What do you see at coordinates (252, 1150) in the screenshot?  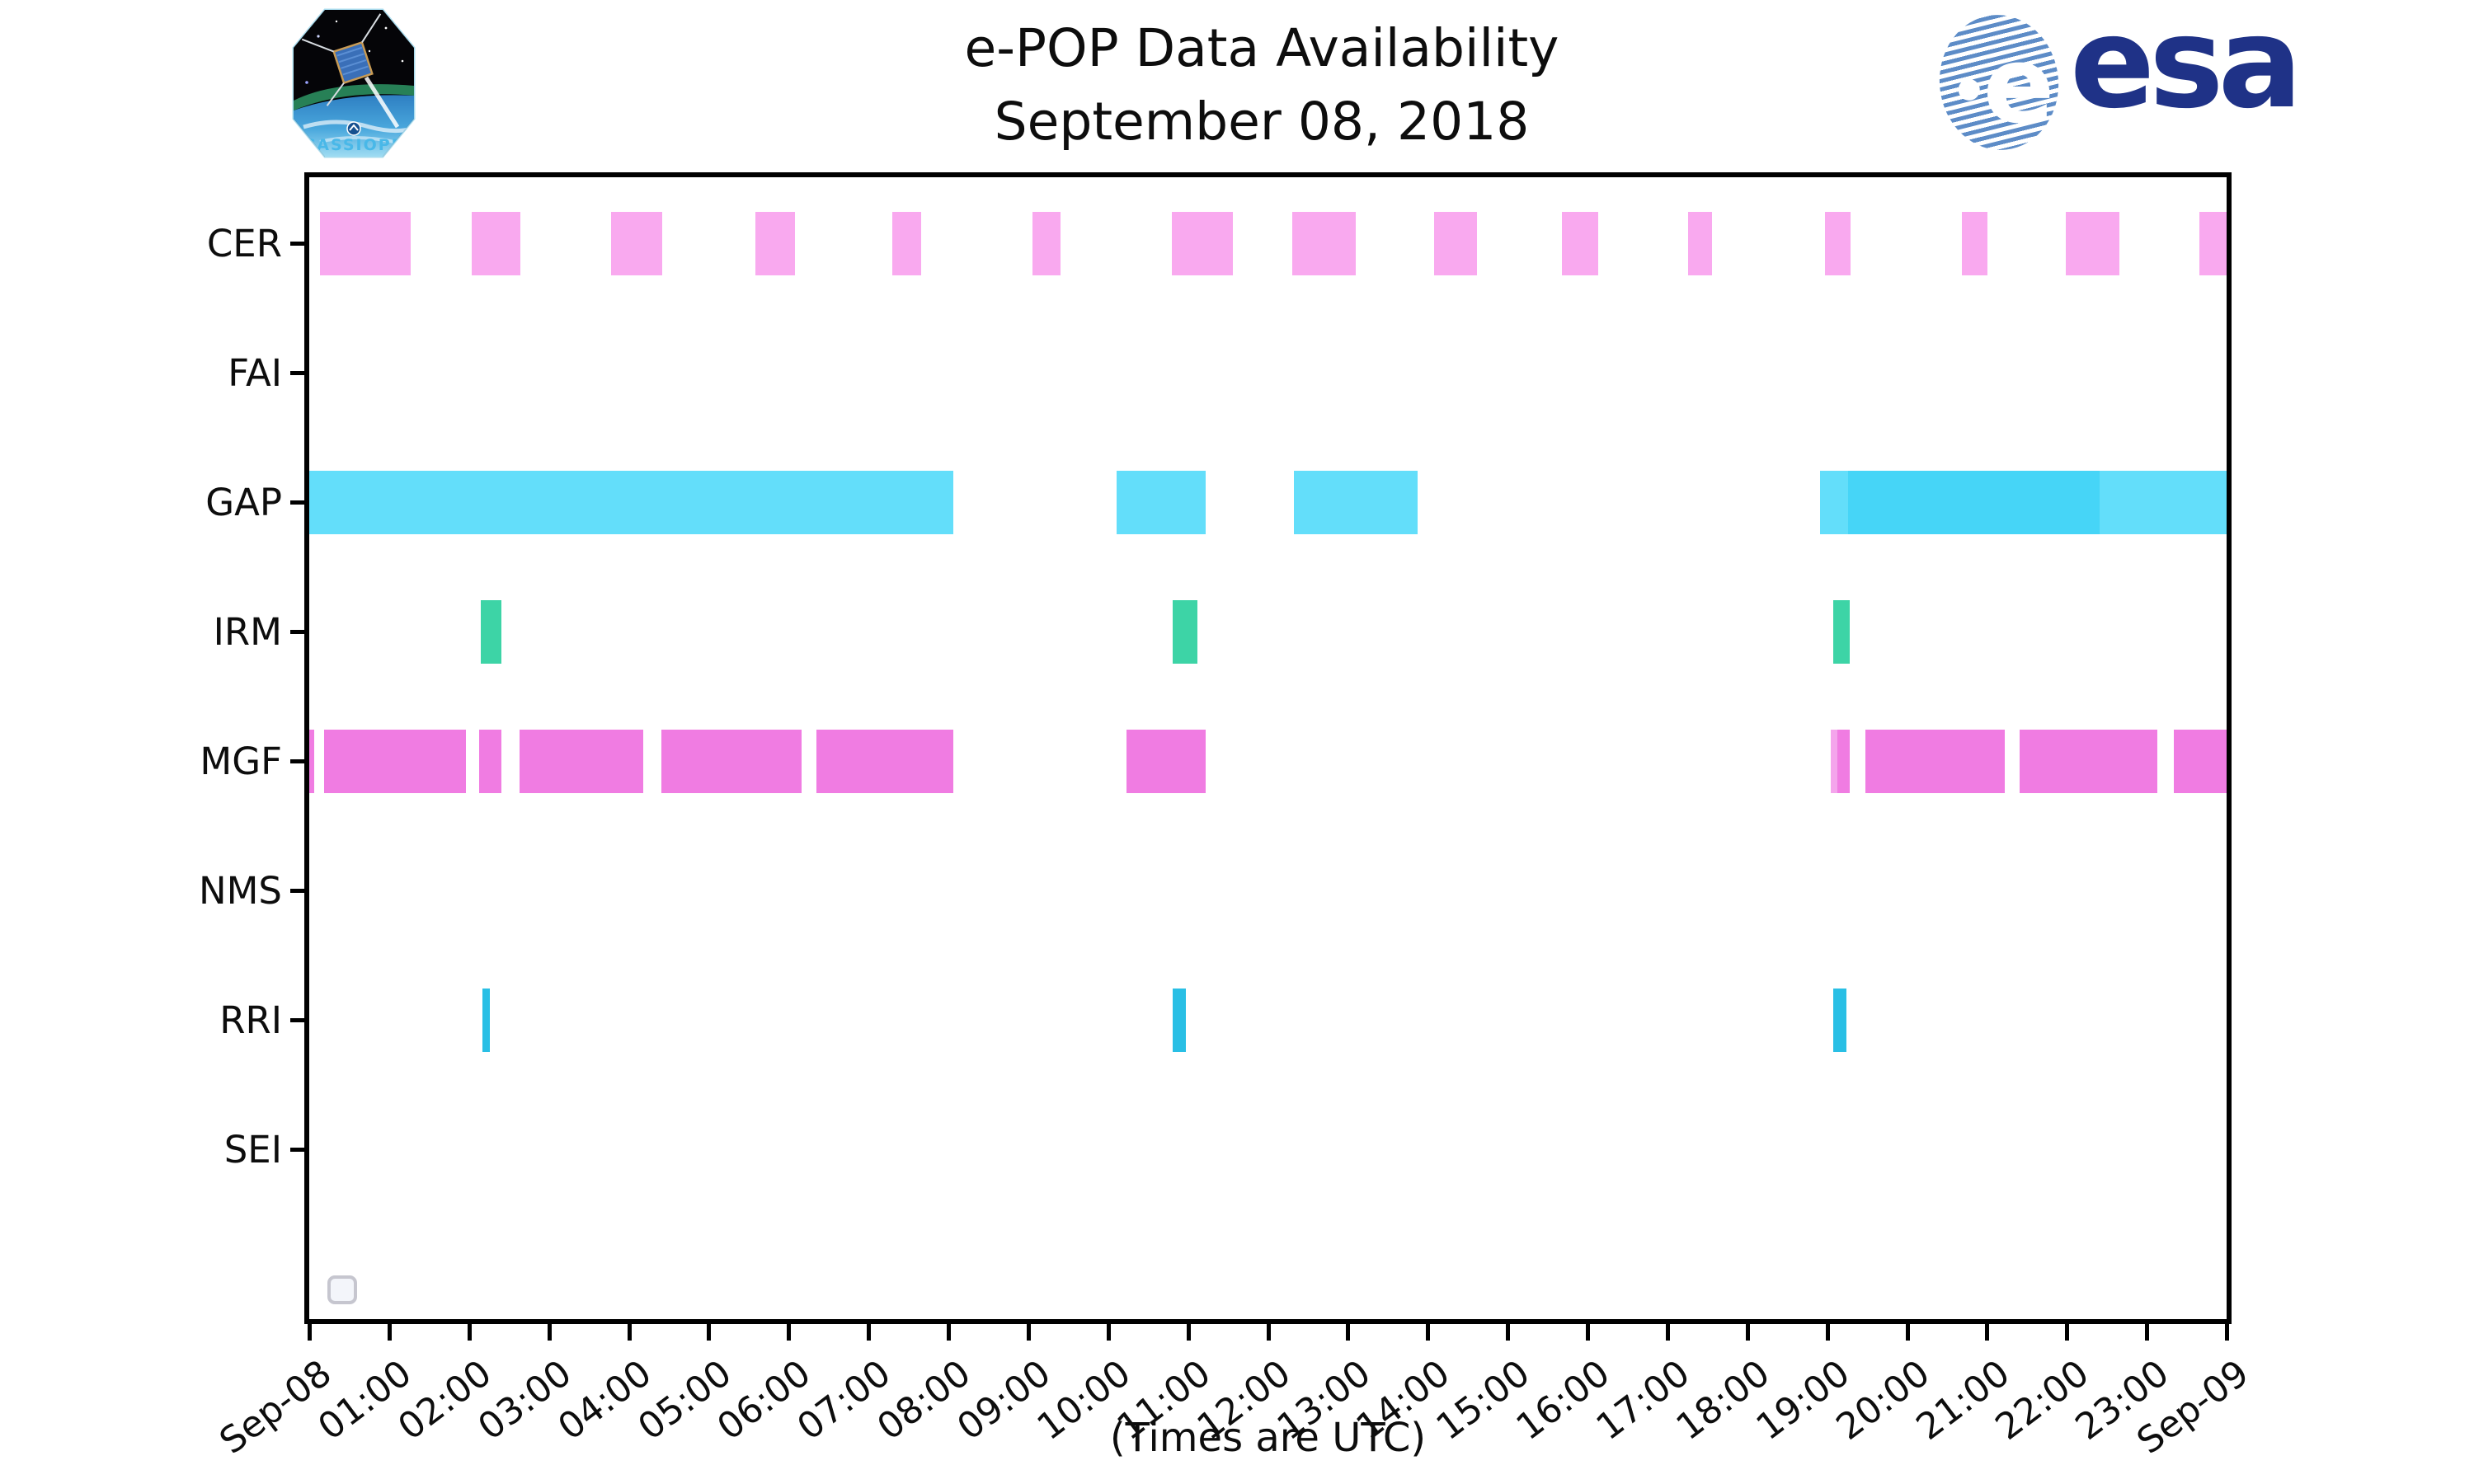 I see `y-axis-label-sei: SEI` at bounding box center [252, 1150].